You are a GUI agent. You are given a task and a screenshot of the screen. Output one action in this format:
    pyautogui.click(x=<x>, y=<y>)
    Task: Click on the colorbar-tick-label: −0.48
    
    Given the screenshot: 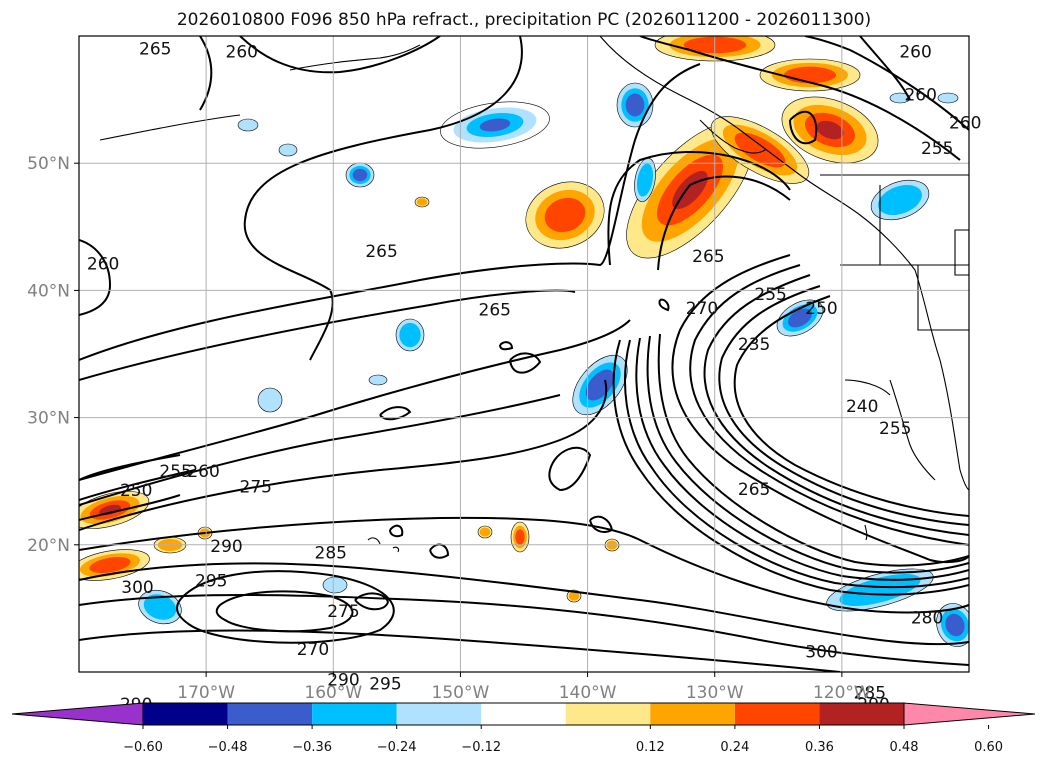 What is the action you would take?
    pyautogui.click(x=228, y=747)
    